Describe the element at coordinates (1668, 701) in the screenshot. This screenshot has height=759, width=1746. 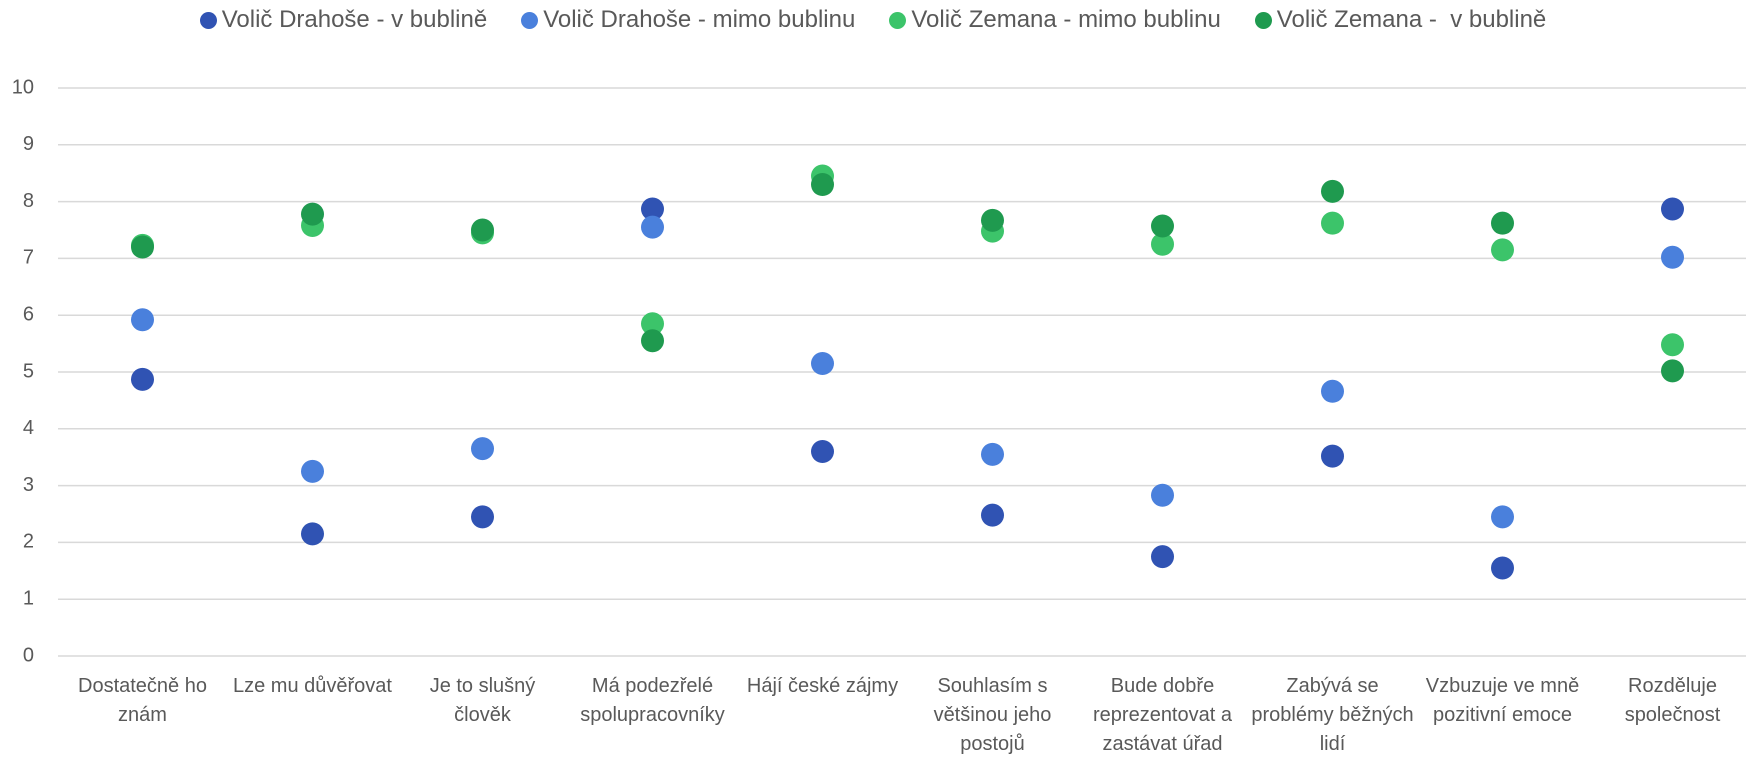
I see `x-tick-label: Rozděluje společnost` at that location.